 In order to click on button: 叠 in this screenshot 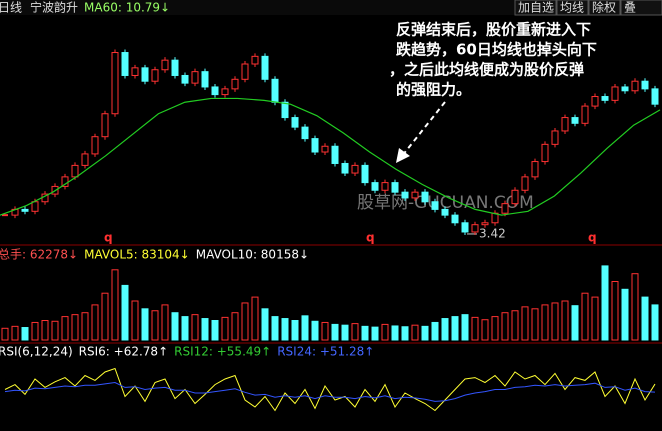, I will do `click(630, 8)`.